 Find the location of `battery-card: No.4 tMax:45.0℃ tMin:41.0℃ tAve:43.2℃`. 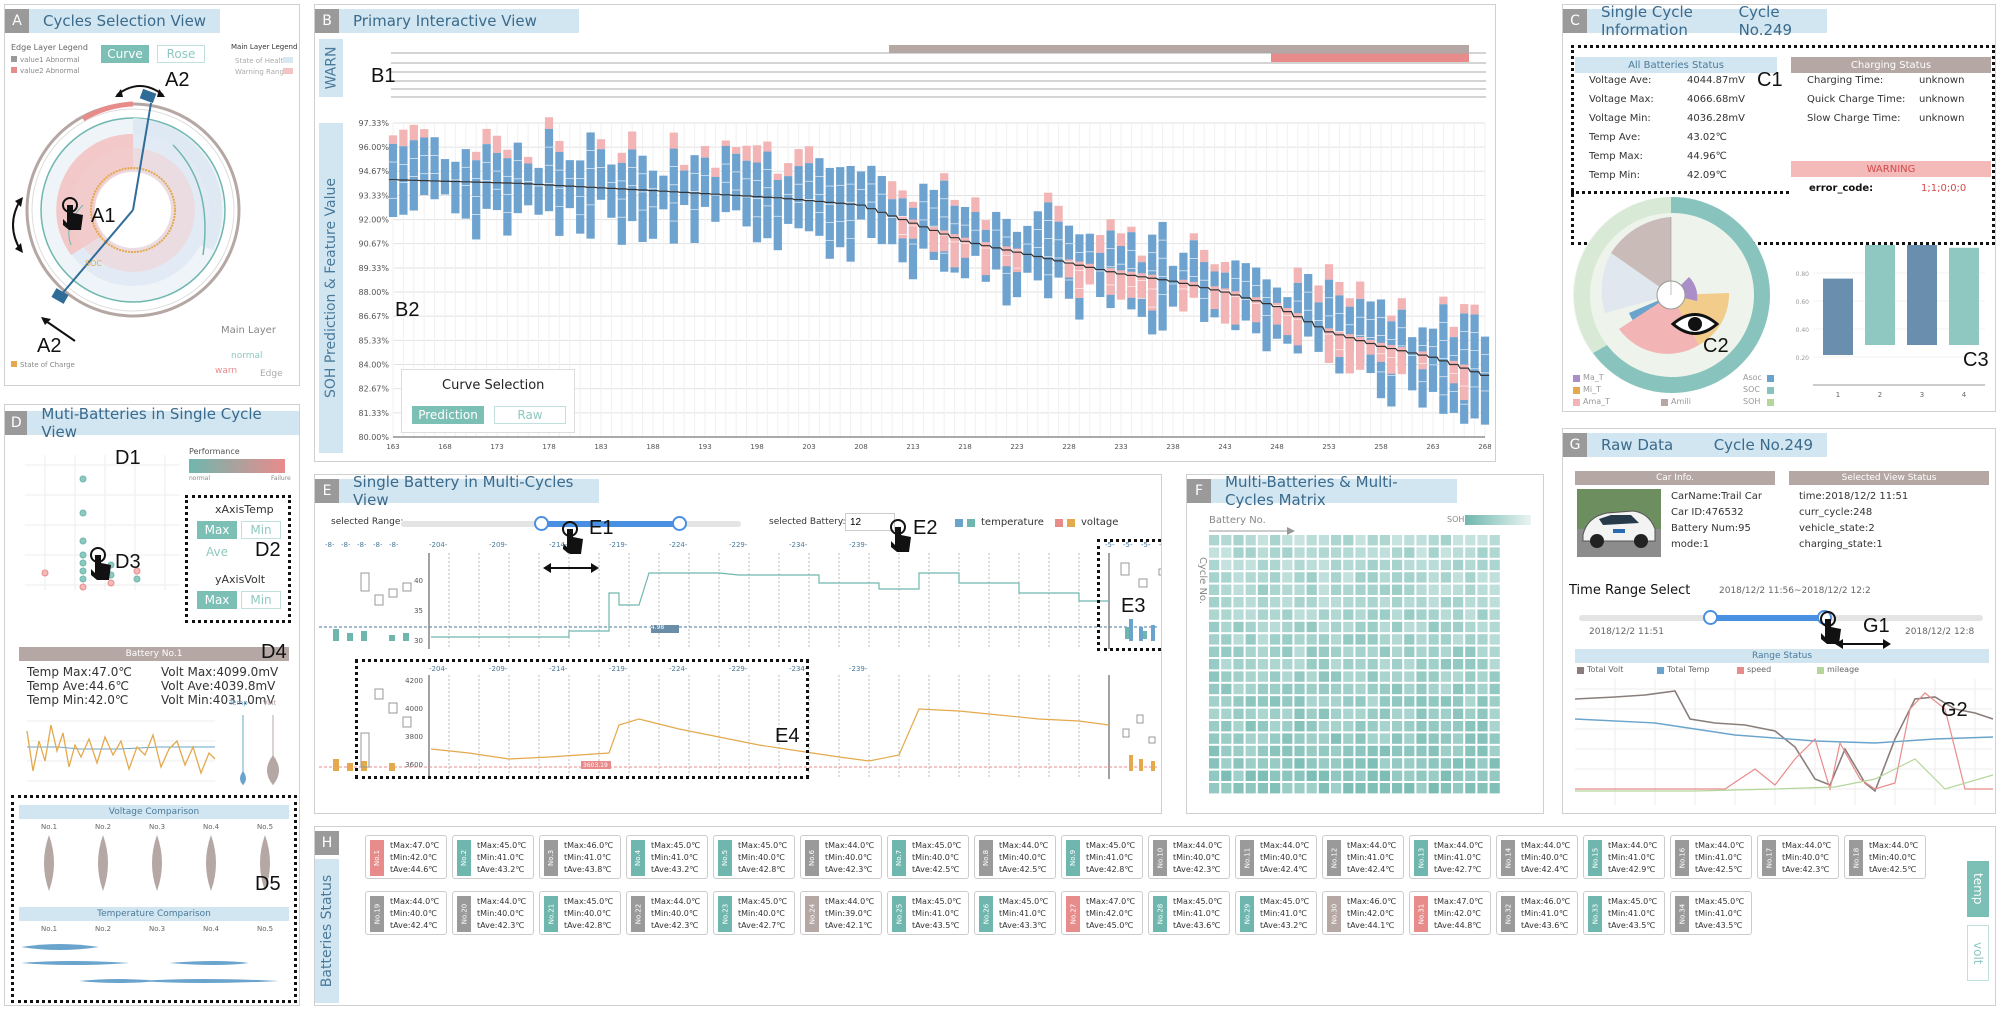

battery-card: No.4 tMax:45.0℃ tMin:41.0℃ tAve:43.2℃ is located at coordinates (667, 857).